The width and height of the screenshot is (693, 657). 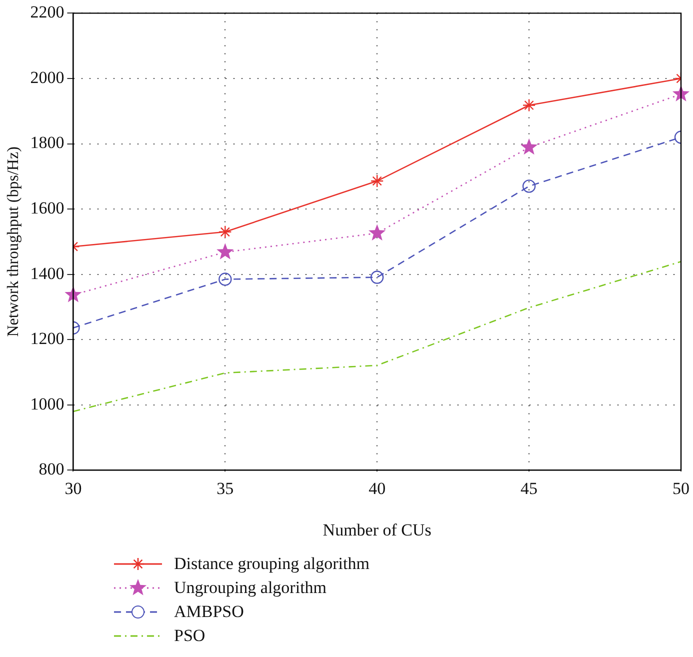 What do you see at coordinates (47, 142) in the screenshot?
I see `y-tick-label: 1800` at bounding box center [47, 142].